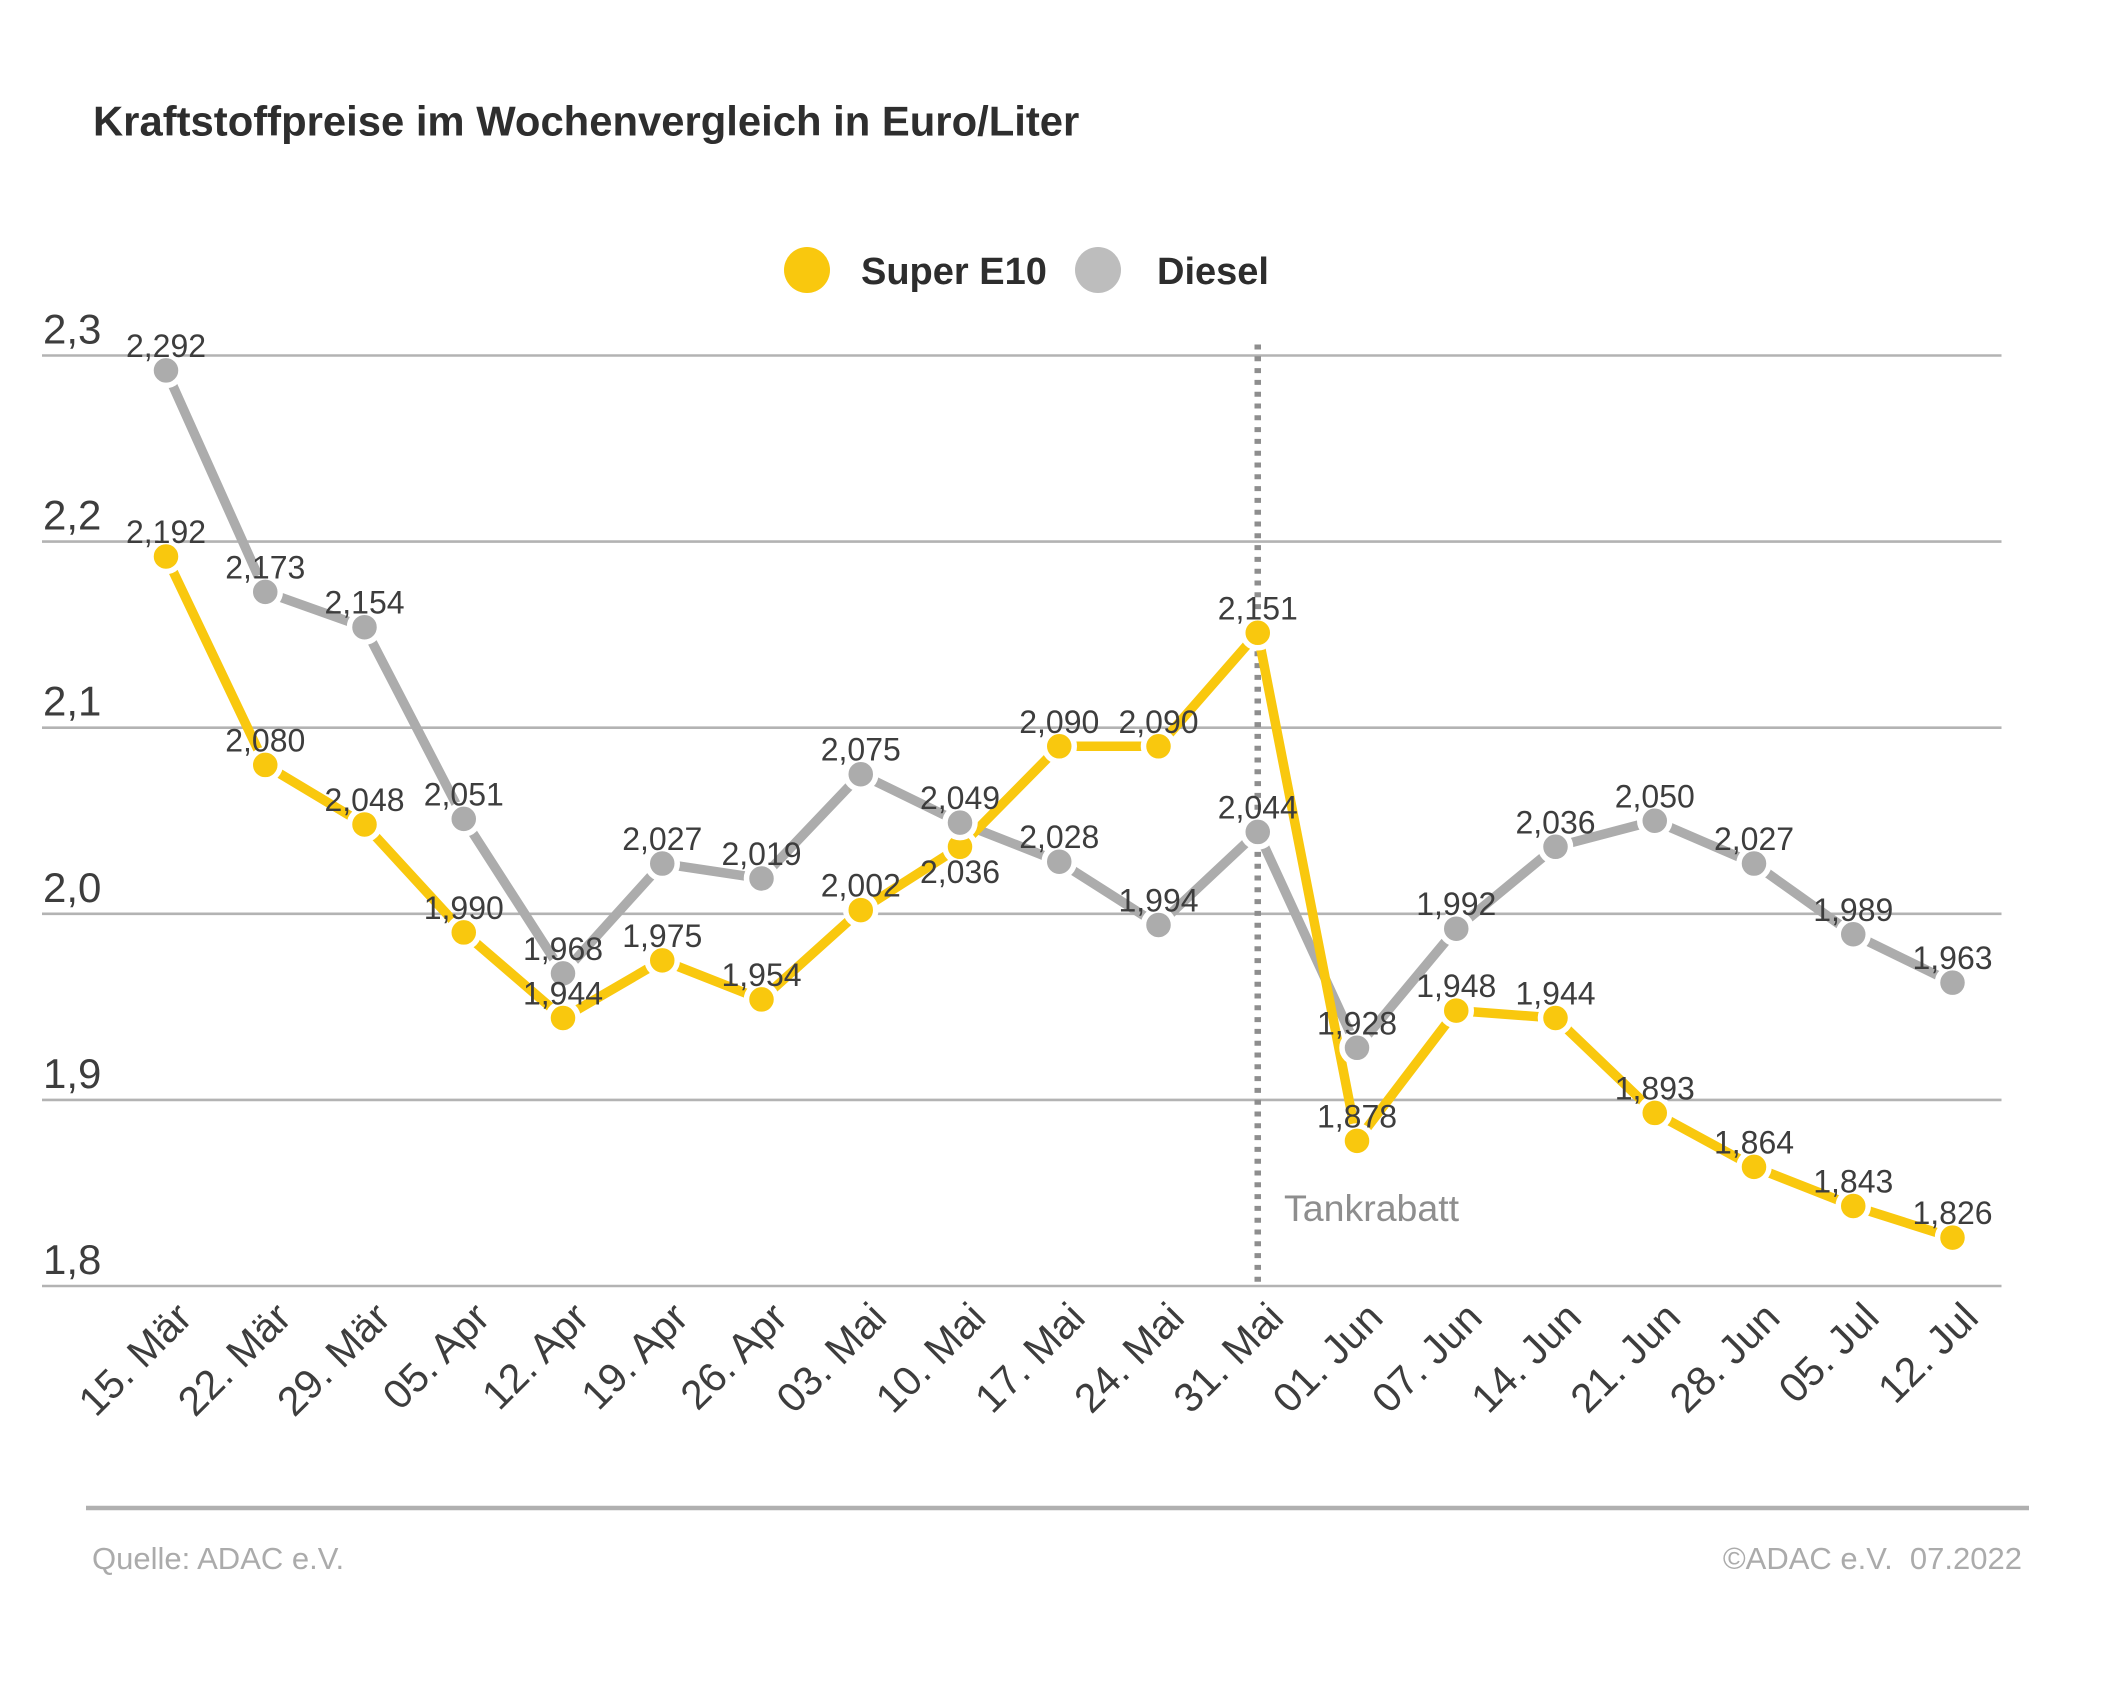  Describe the element at coordinates (1372, 1208) in the screenshot. I see `svg-text: Tankrabatt` at that location.